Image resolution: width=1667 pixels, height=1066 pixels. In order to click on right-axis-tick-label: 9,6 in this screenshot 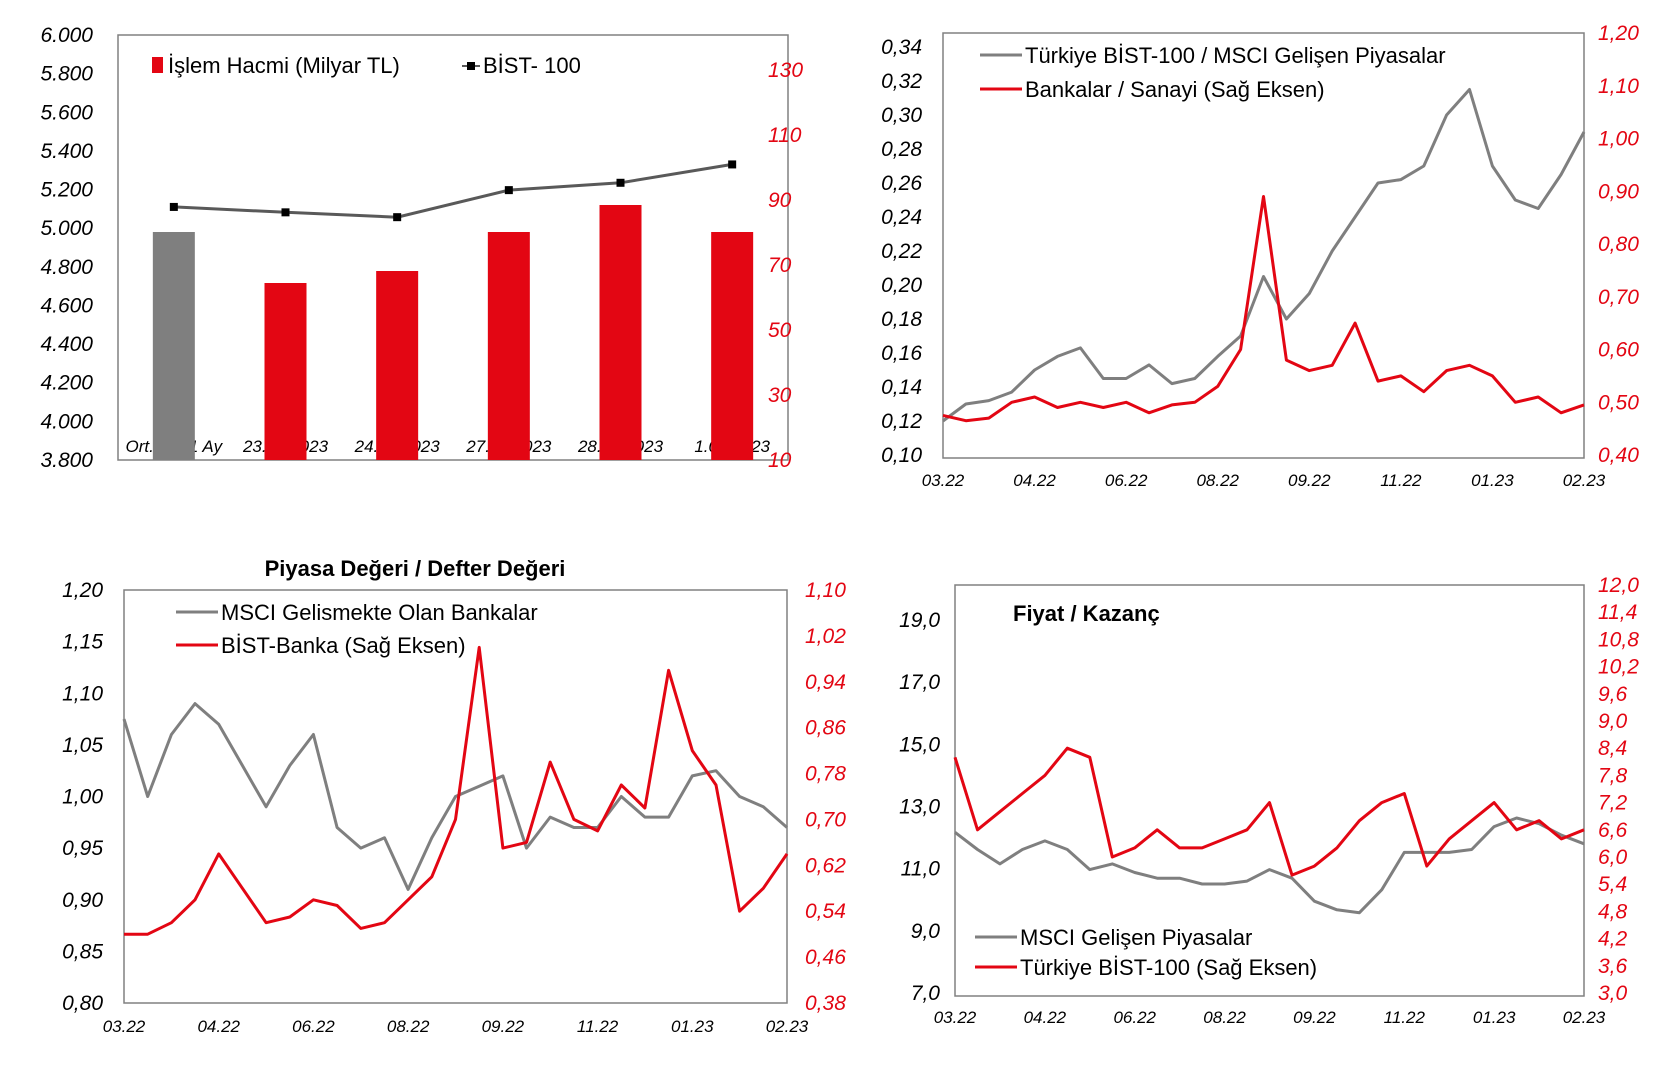, I will do `click(1613, 694)`.